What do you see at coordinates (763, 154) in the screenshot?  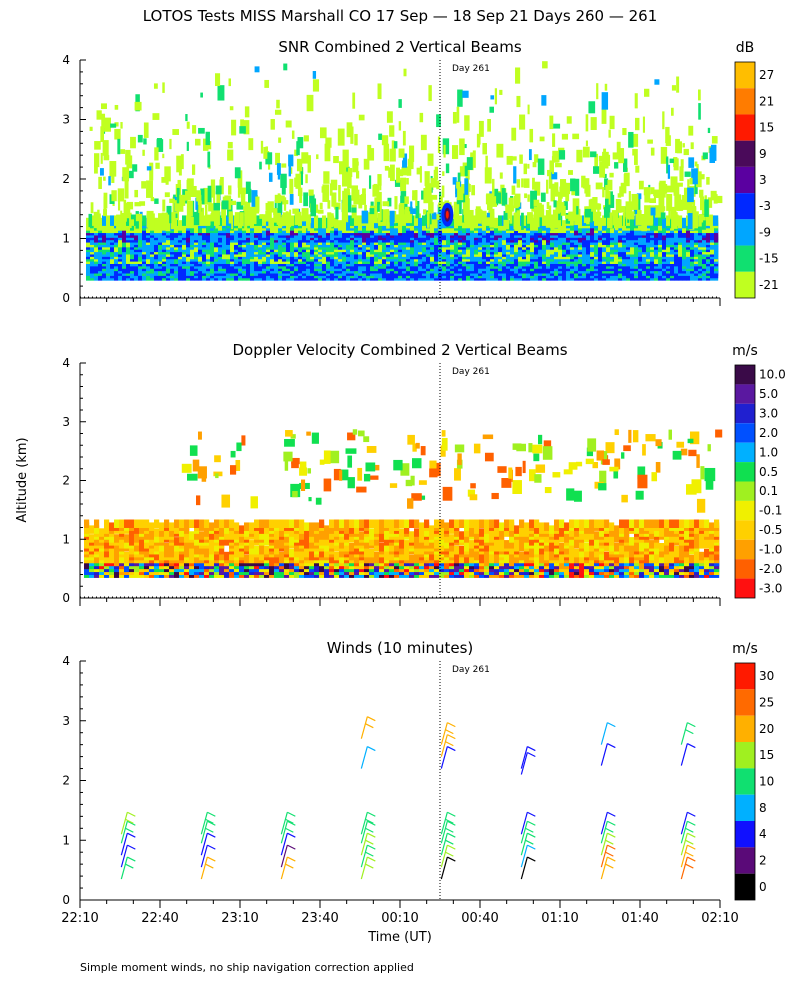 I see `colorbar-label: 9` at bounding box center [763, 154].